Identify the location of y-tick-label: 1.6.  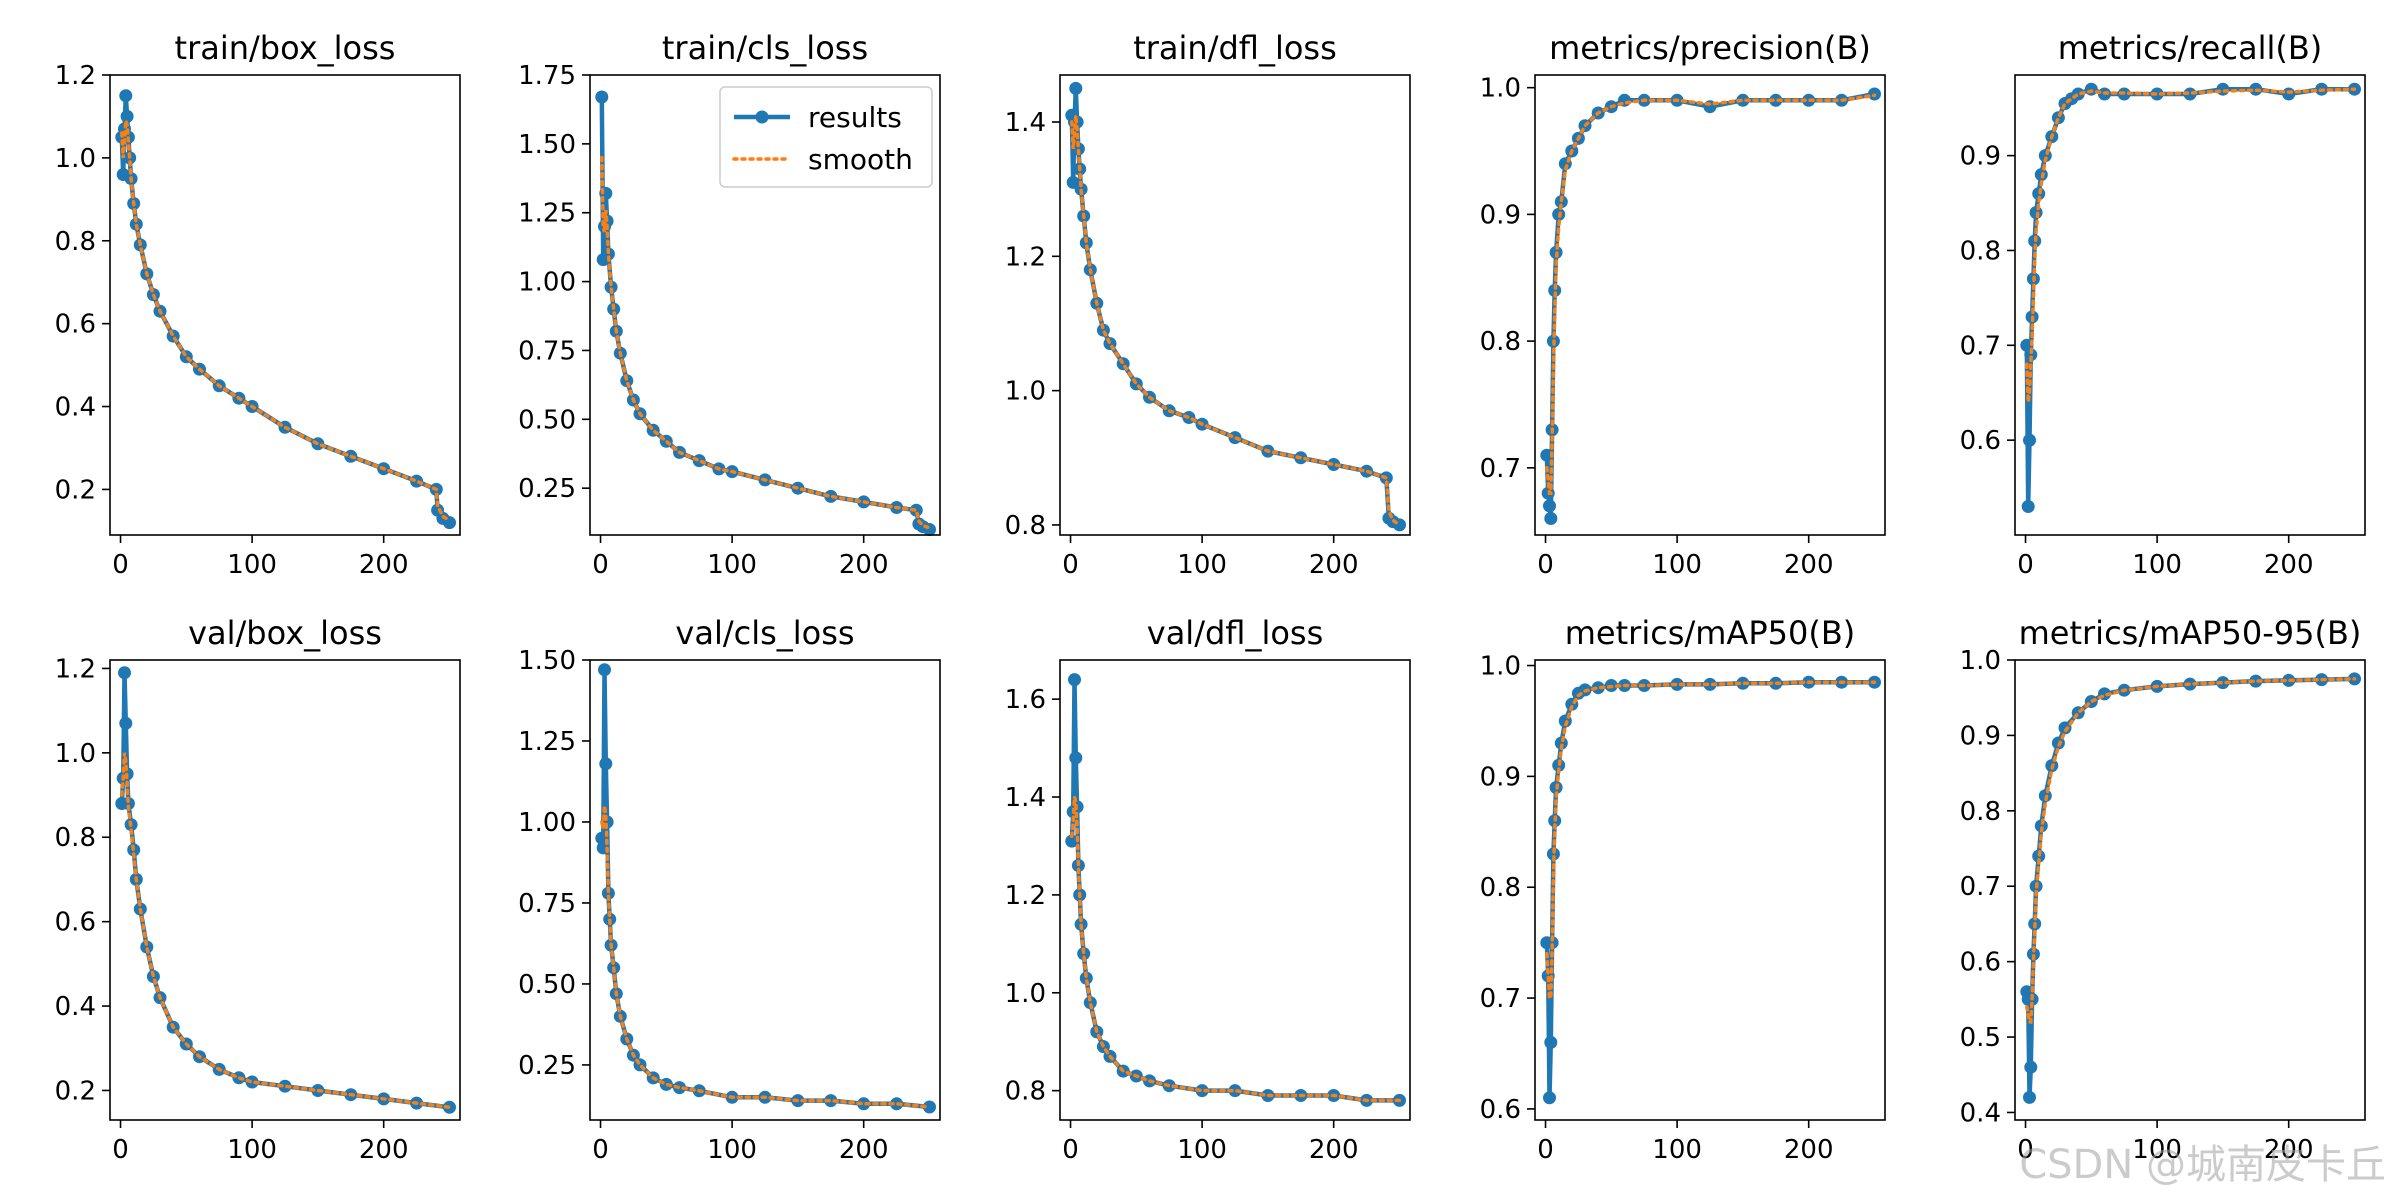
(1025, 700).